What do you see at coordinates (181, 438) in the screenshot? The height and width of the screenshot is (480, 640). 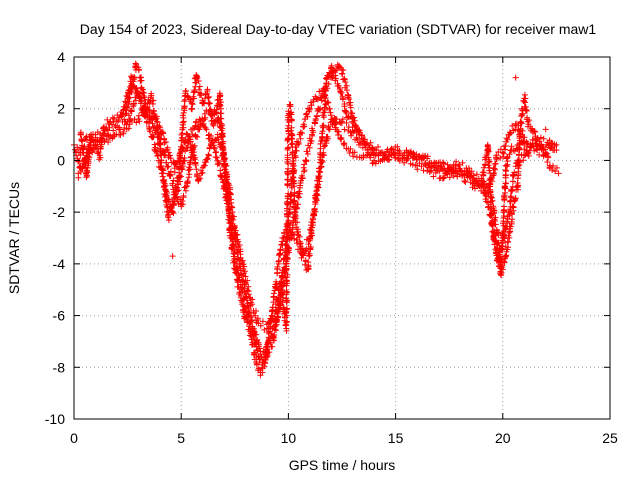 I see `x-tick-label: 5` at bounding box center [181, 438].